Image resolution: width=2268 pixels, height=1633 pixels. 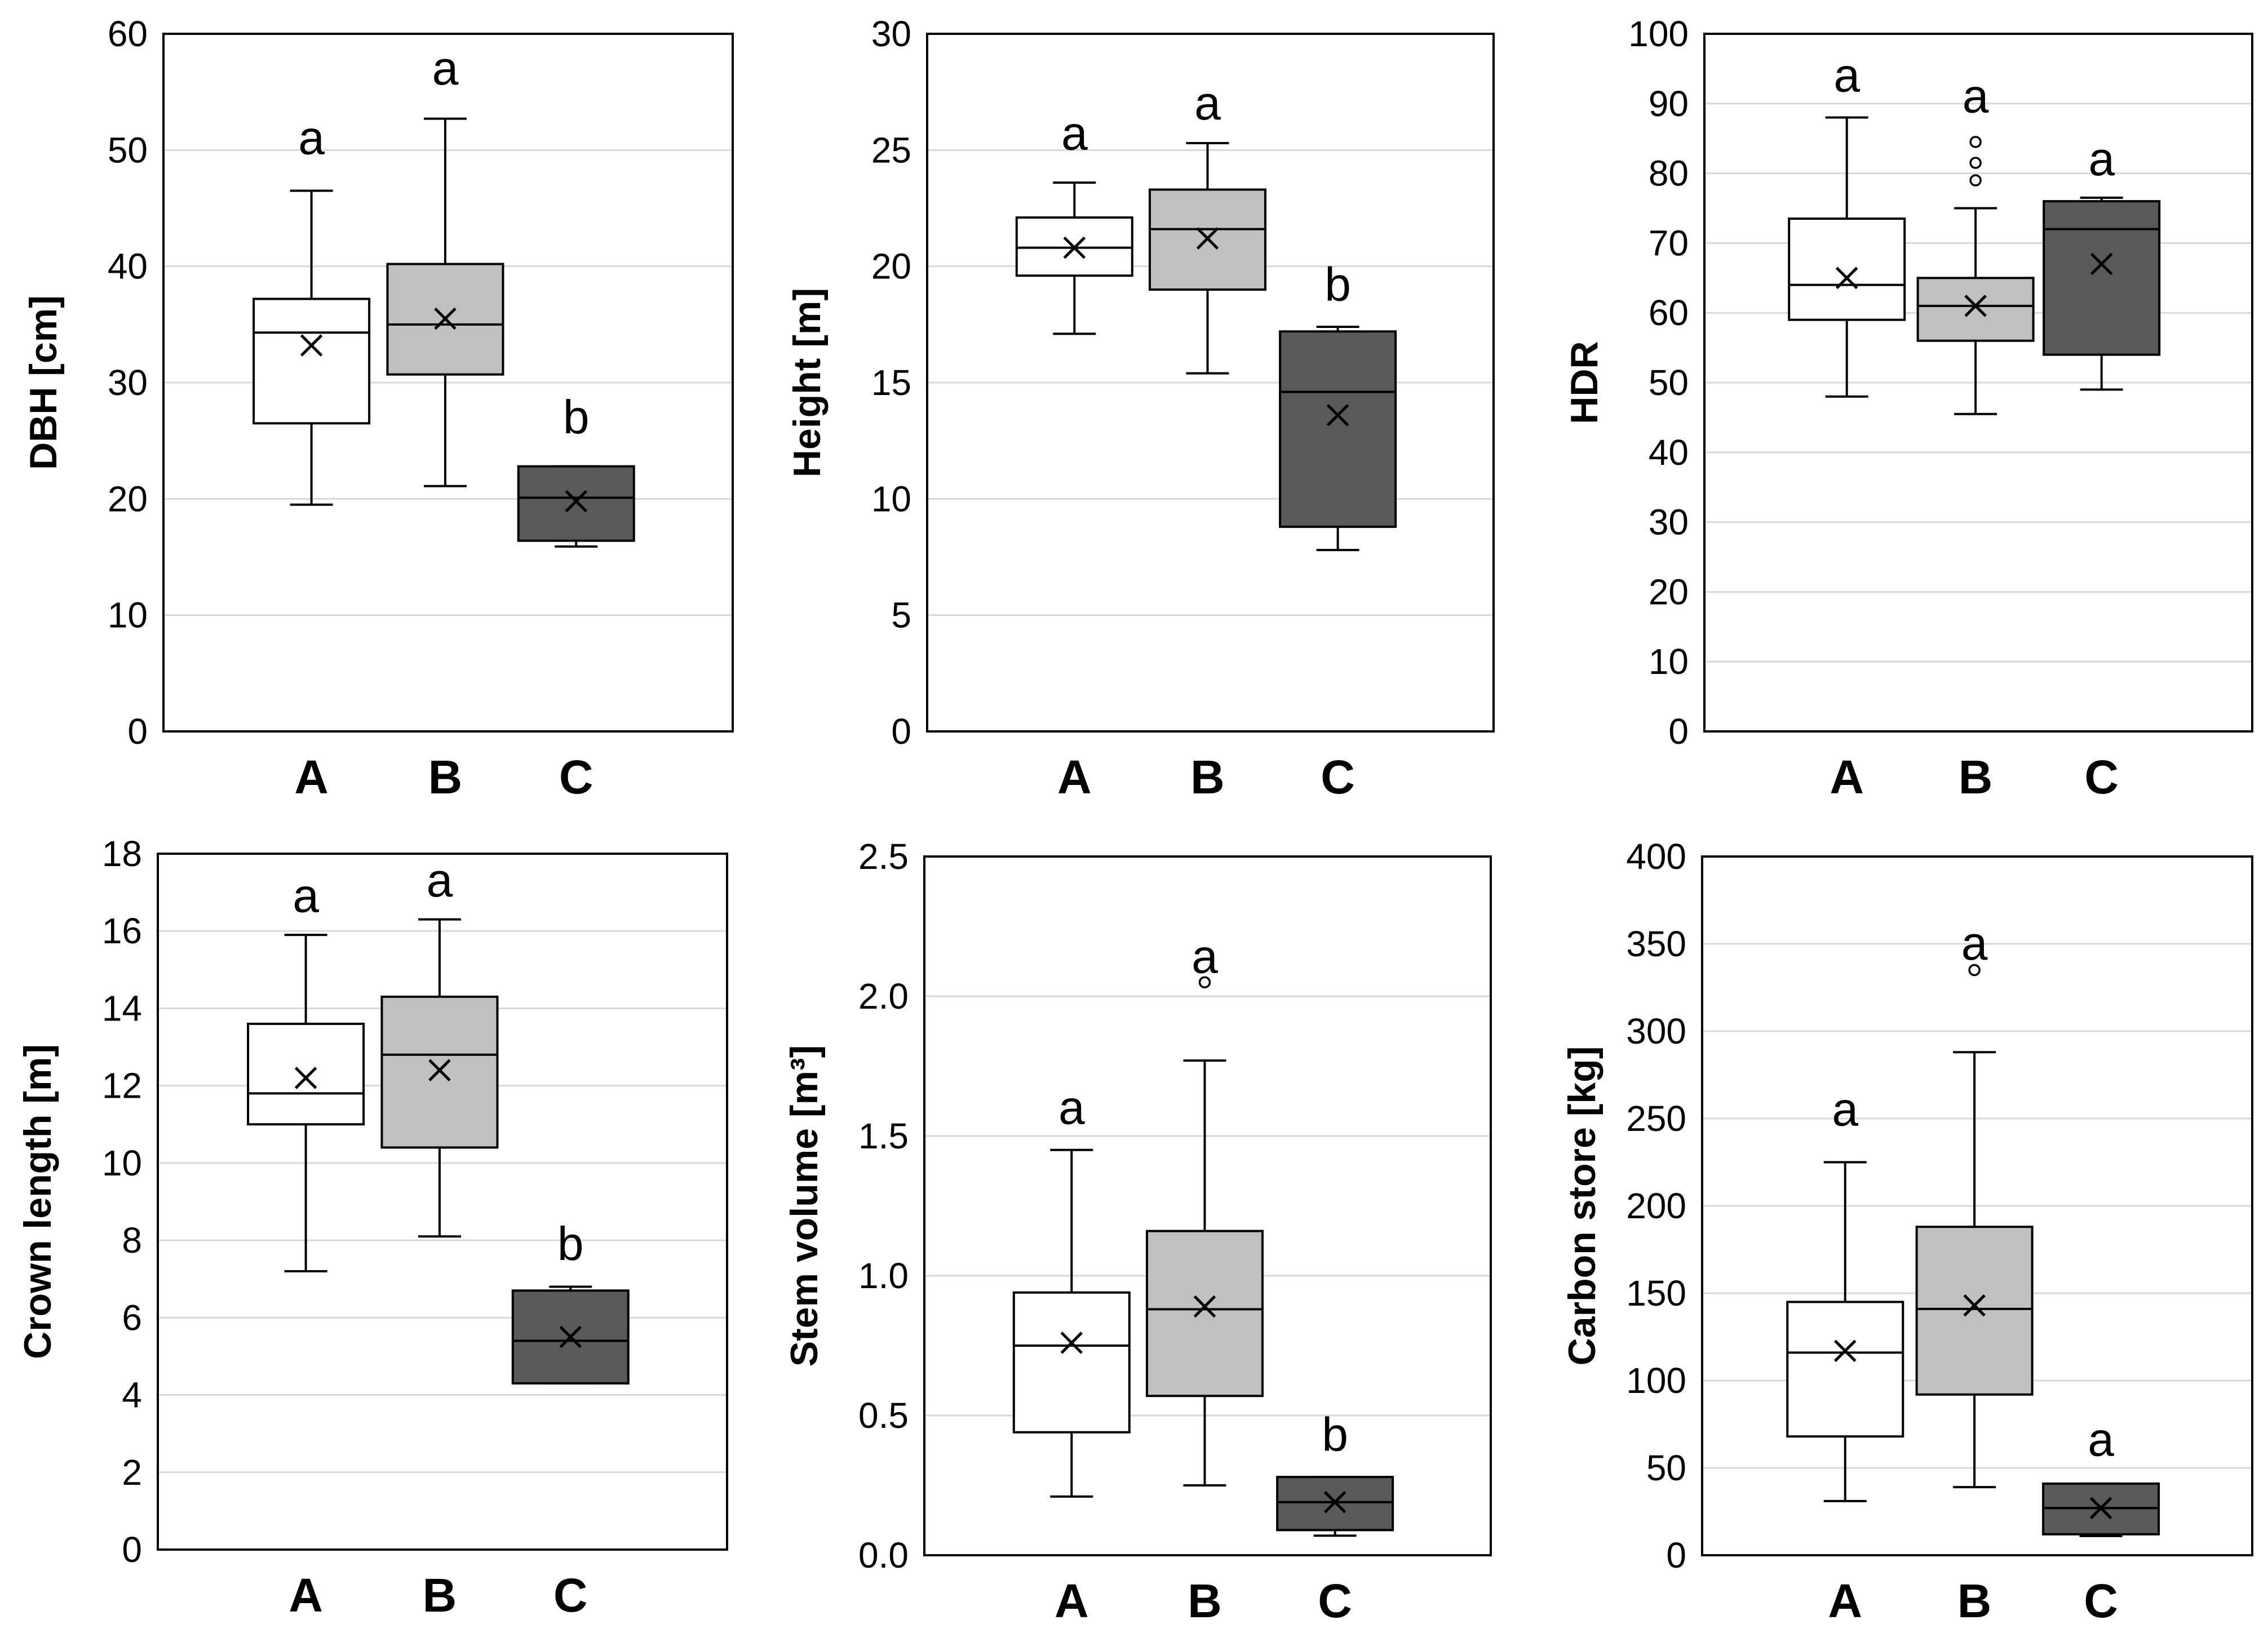 What do you see at coordinates (883, 1136) in the screenshot?
I see `y-tick-label: 1.5` at bounding box center [883, 1136].